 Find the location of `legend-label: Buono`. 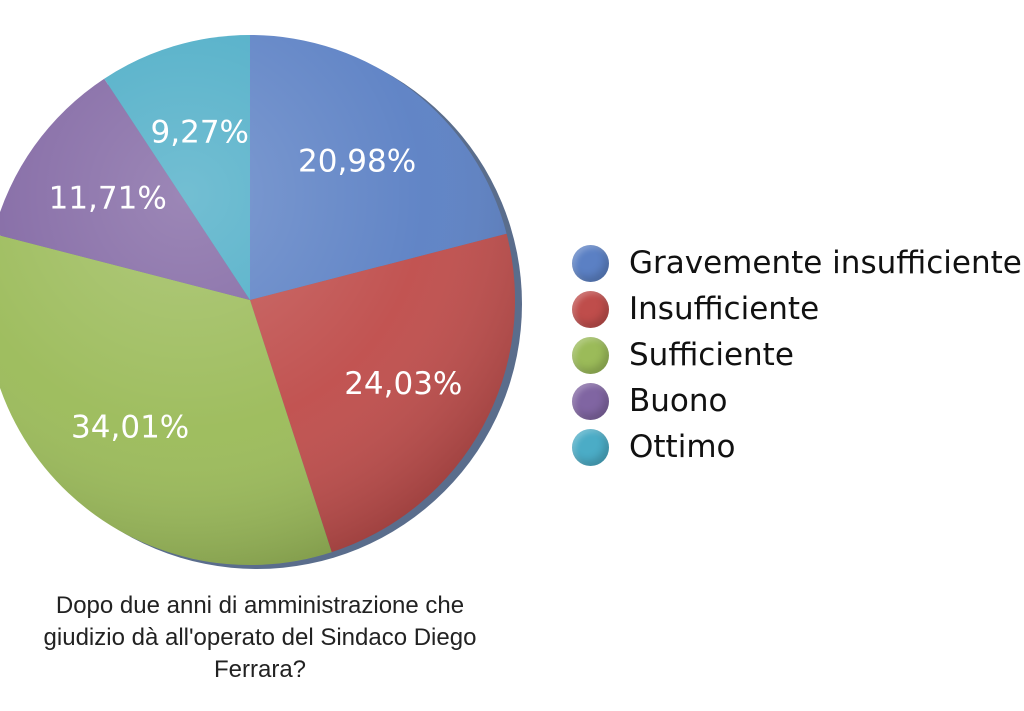

legend-label: Buono is located at coordinates (678, 401).